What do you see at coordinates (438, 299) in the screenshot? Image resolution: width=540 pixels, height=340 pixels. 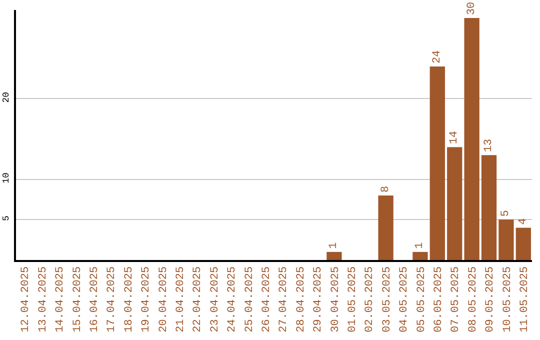 I see `x-tick-label: 06.05.2025` at bounding box center [438, 299].